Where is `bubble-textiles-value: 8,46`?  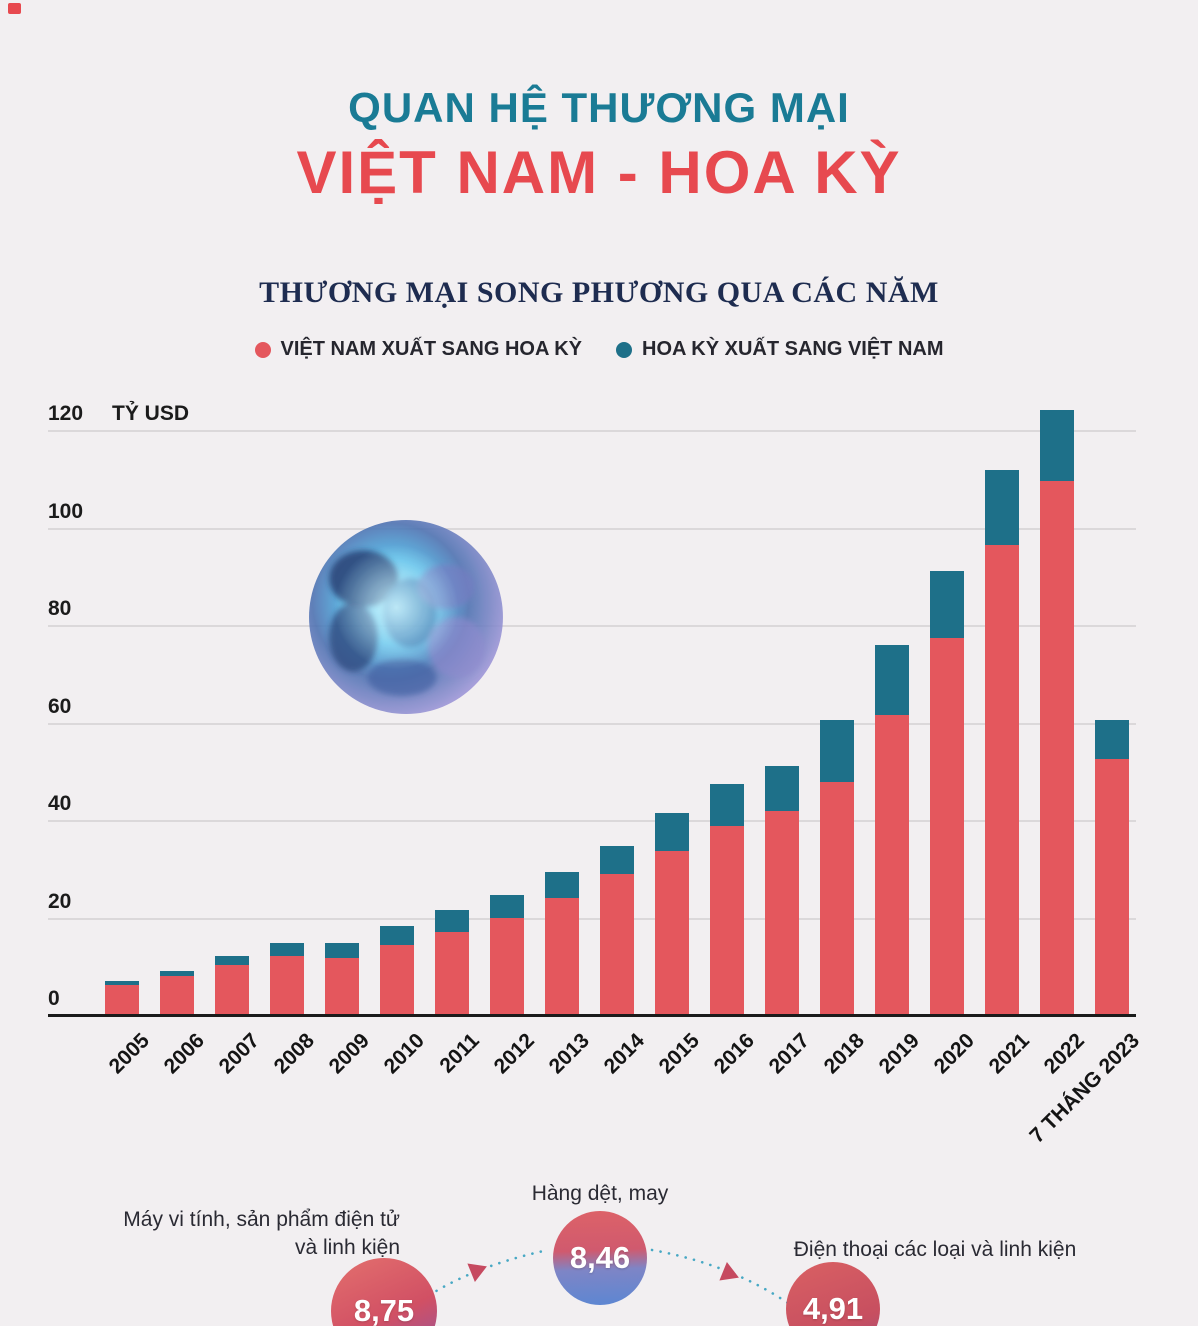 bubble-textiles-value: 8,46 is located at coordinates (600, 1258).